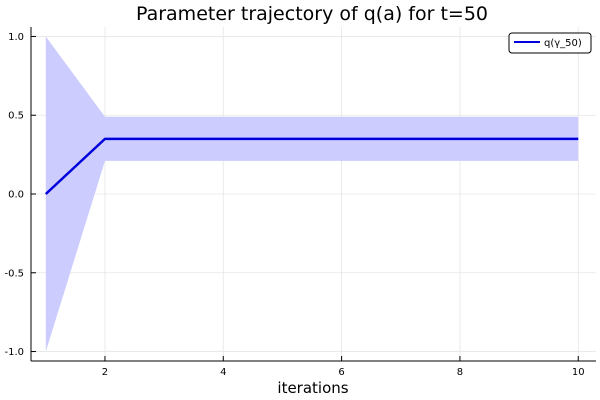 The height and width of the screenshot is (400, 600). I want to click on series-line, so click(311, 166).